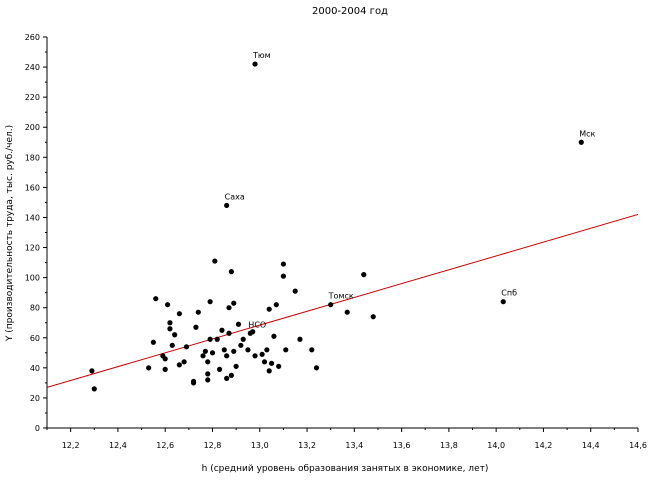 Image resolution: width=655 pixels, height=480 pixels. I want to click on point-annotation: Спб, so click(509, 293).